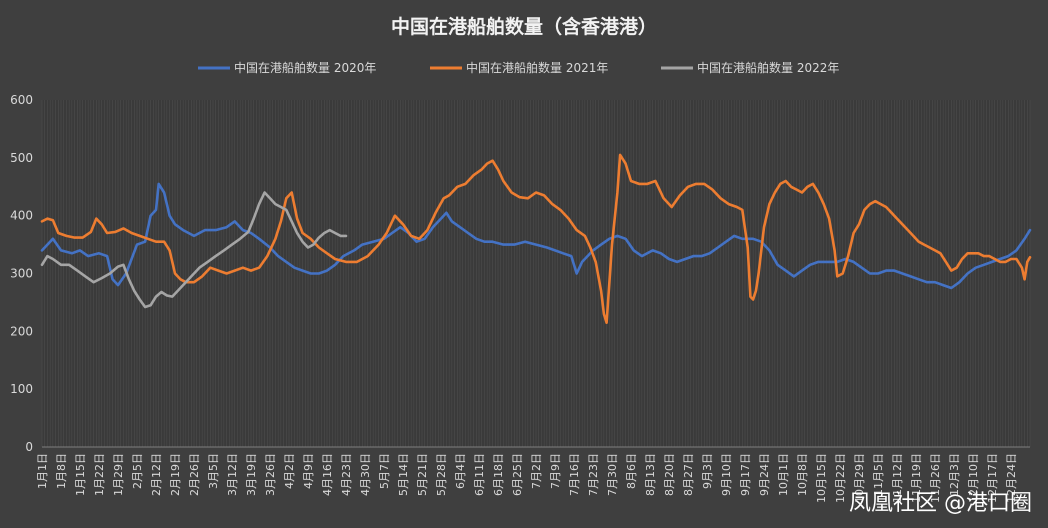 This screenshot has width=1048, height=528. I want to click on x-tick: 10月22日, so click(840, 478).